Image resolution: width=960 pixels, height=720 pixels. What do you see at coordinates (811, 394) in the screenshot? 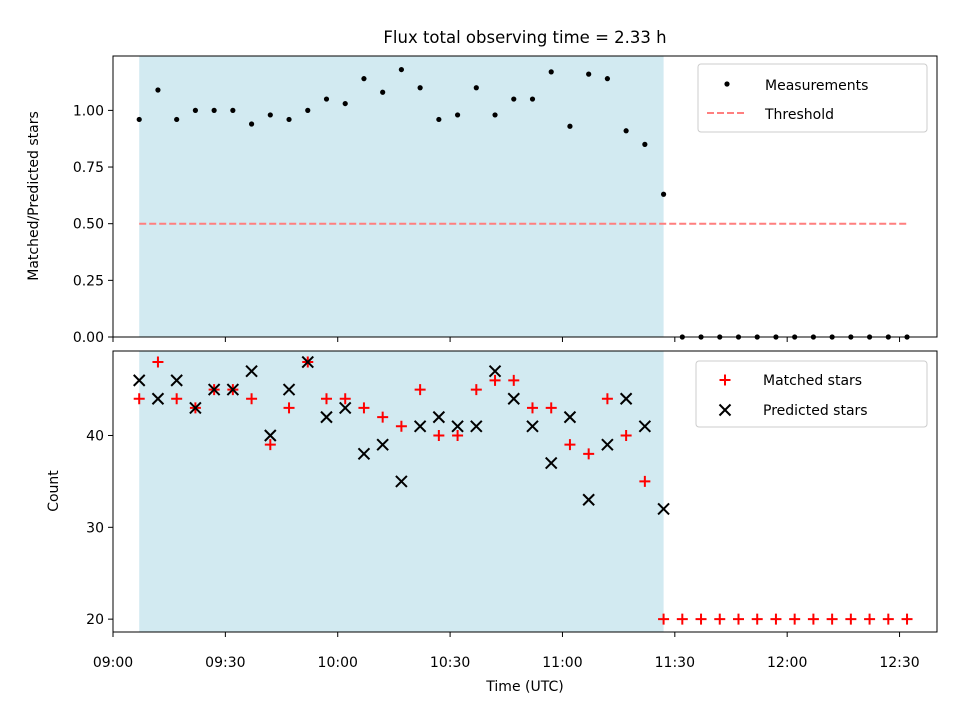
I see `bottom-legend-box` at bounding box center [811, 394].